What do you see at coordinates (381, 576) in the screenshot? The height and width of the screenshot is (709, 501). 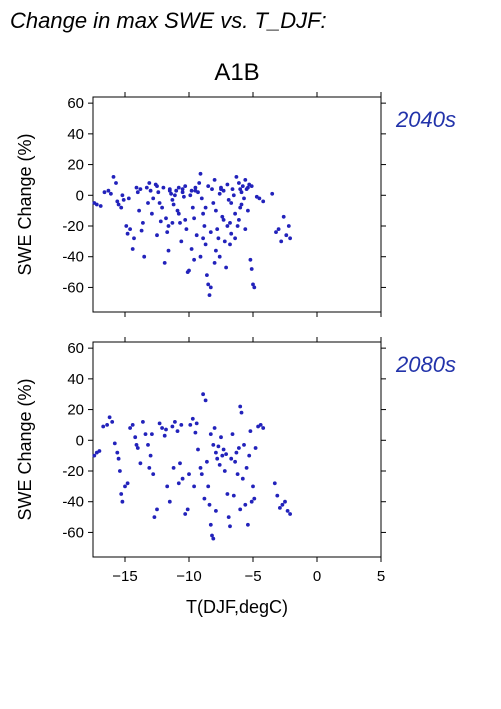 I see `x-tick-label: 5` at bounding box center [381, 576].